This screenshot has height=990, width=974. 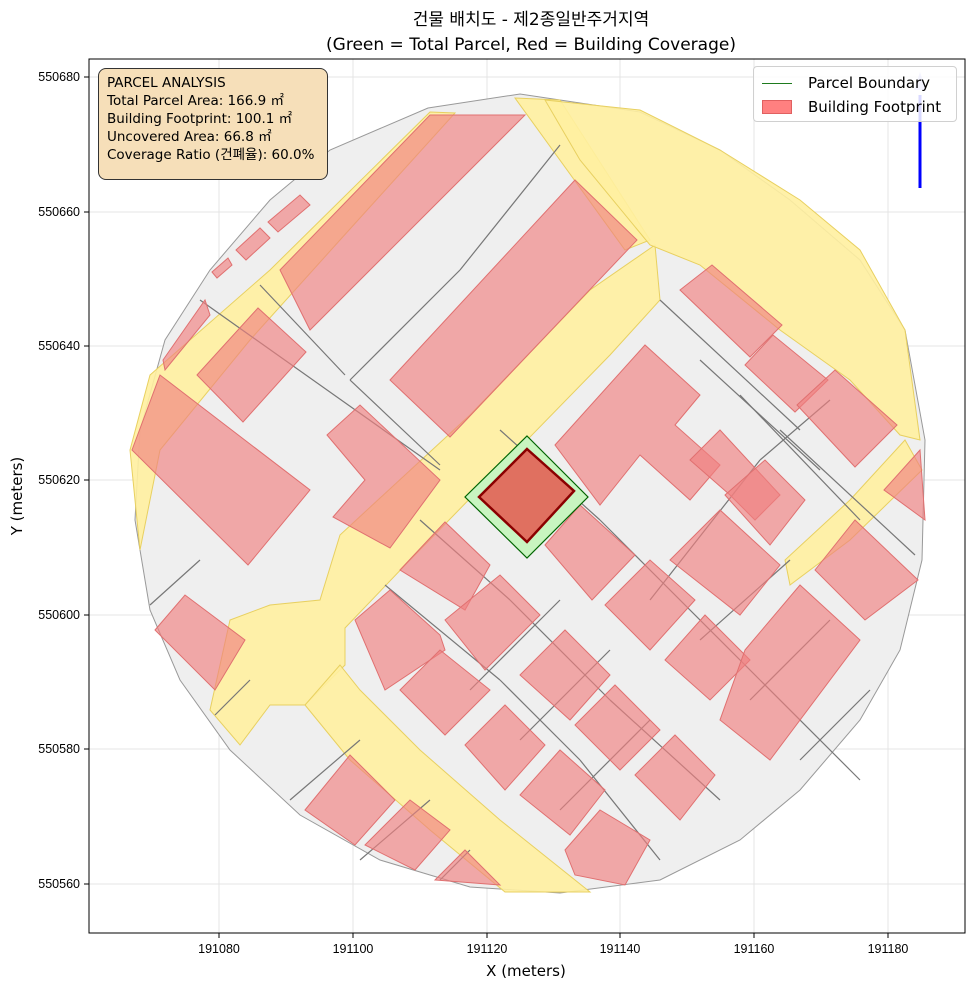 What do you see at coordinates (189, 137) in the screenshot?
I see `analysis-uncovered-area: Uncovered Area: 66.8 ㎡` at bounding box center [189, 137].